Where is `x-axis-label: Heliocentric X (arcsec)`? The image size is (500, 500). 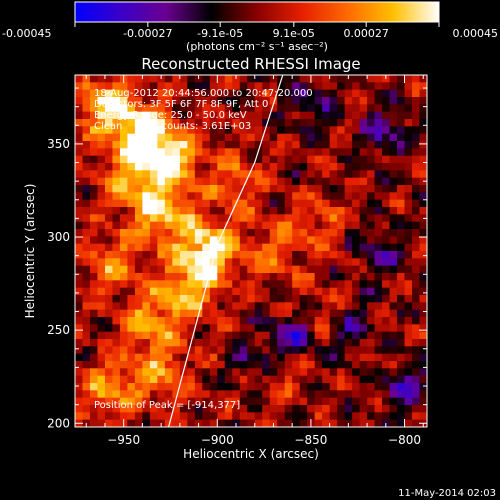
x-axis-label: Heliocentric X (arcsec) is located at coordinates (251, 454).